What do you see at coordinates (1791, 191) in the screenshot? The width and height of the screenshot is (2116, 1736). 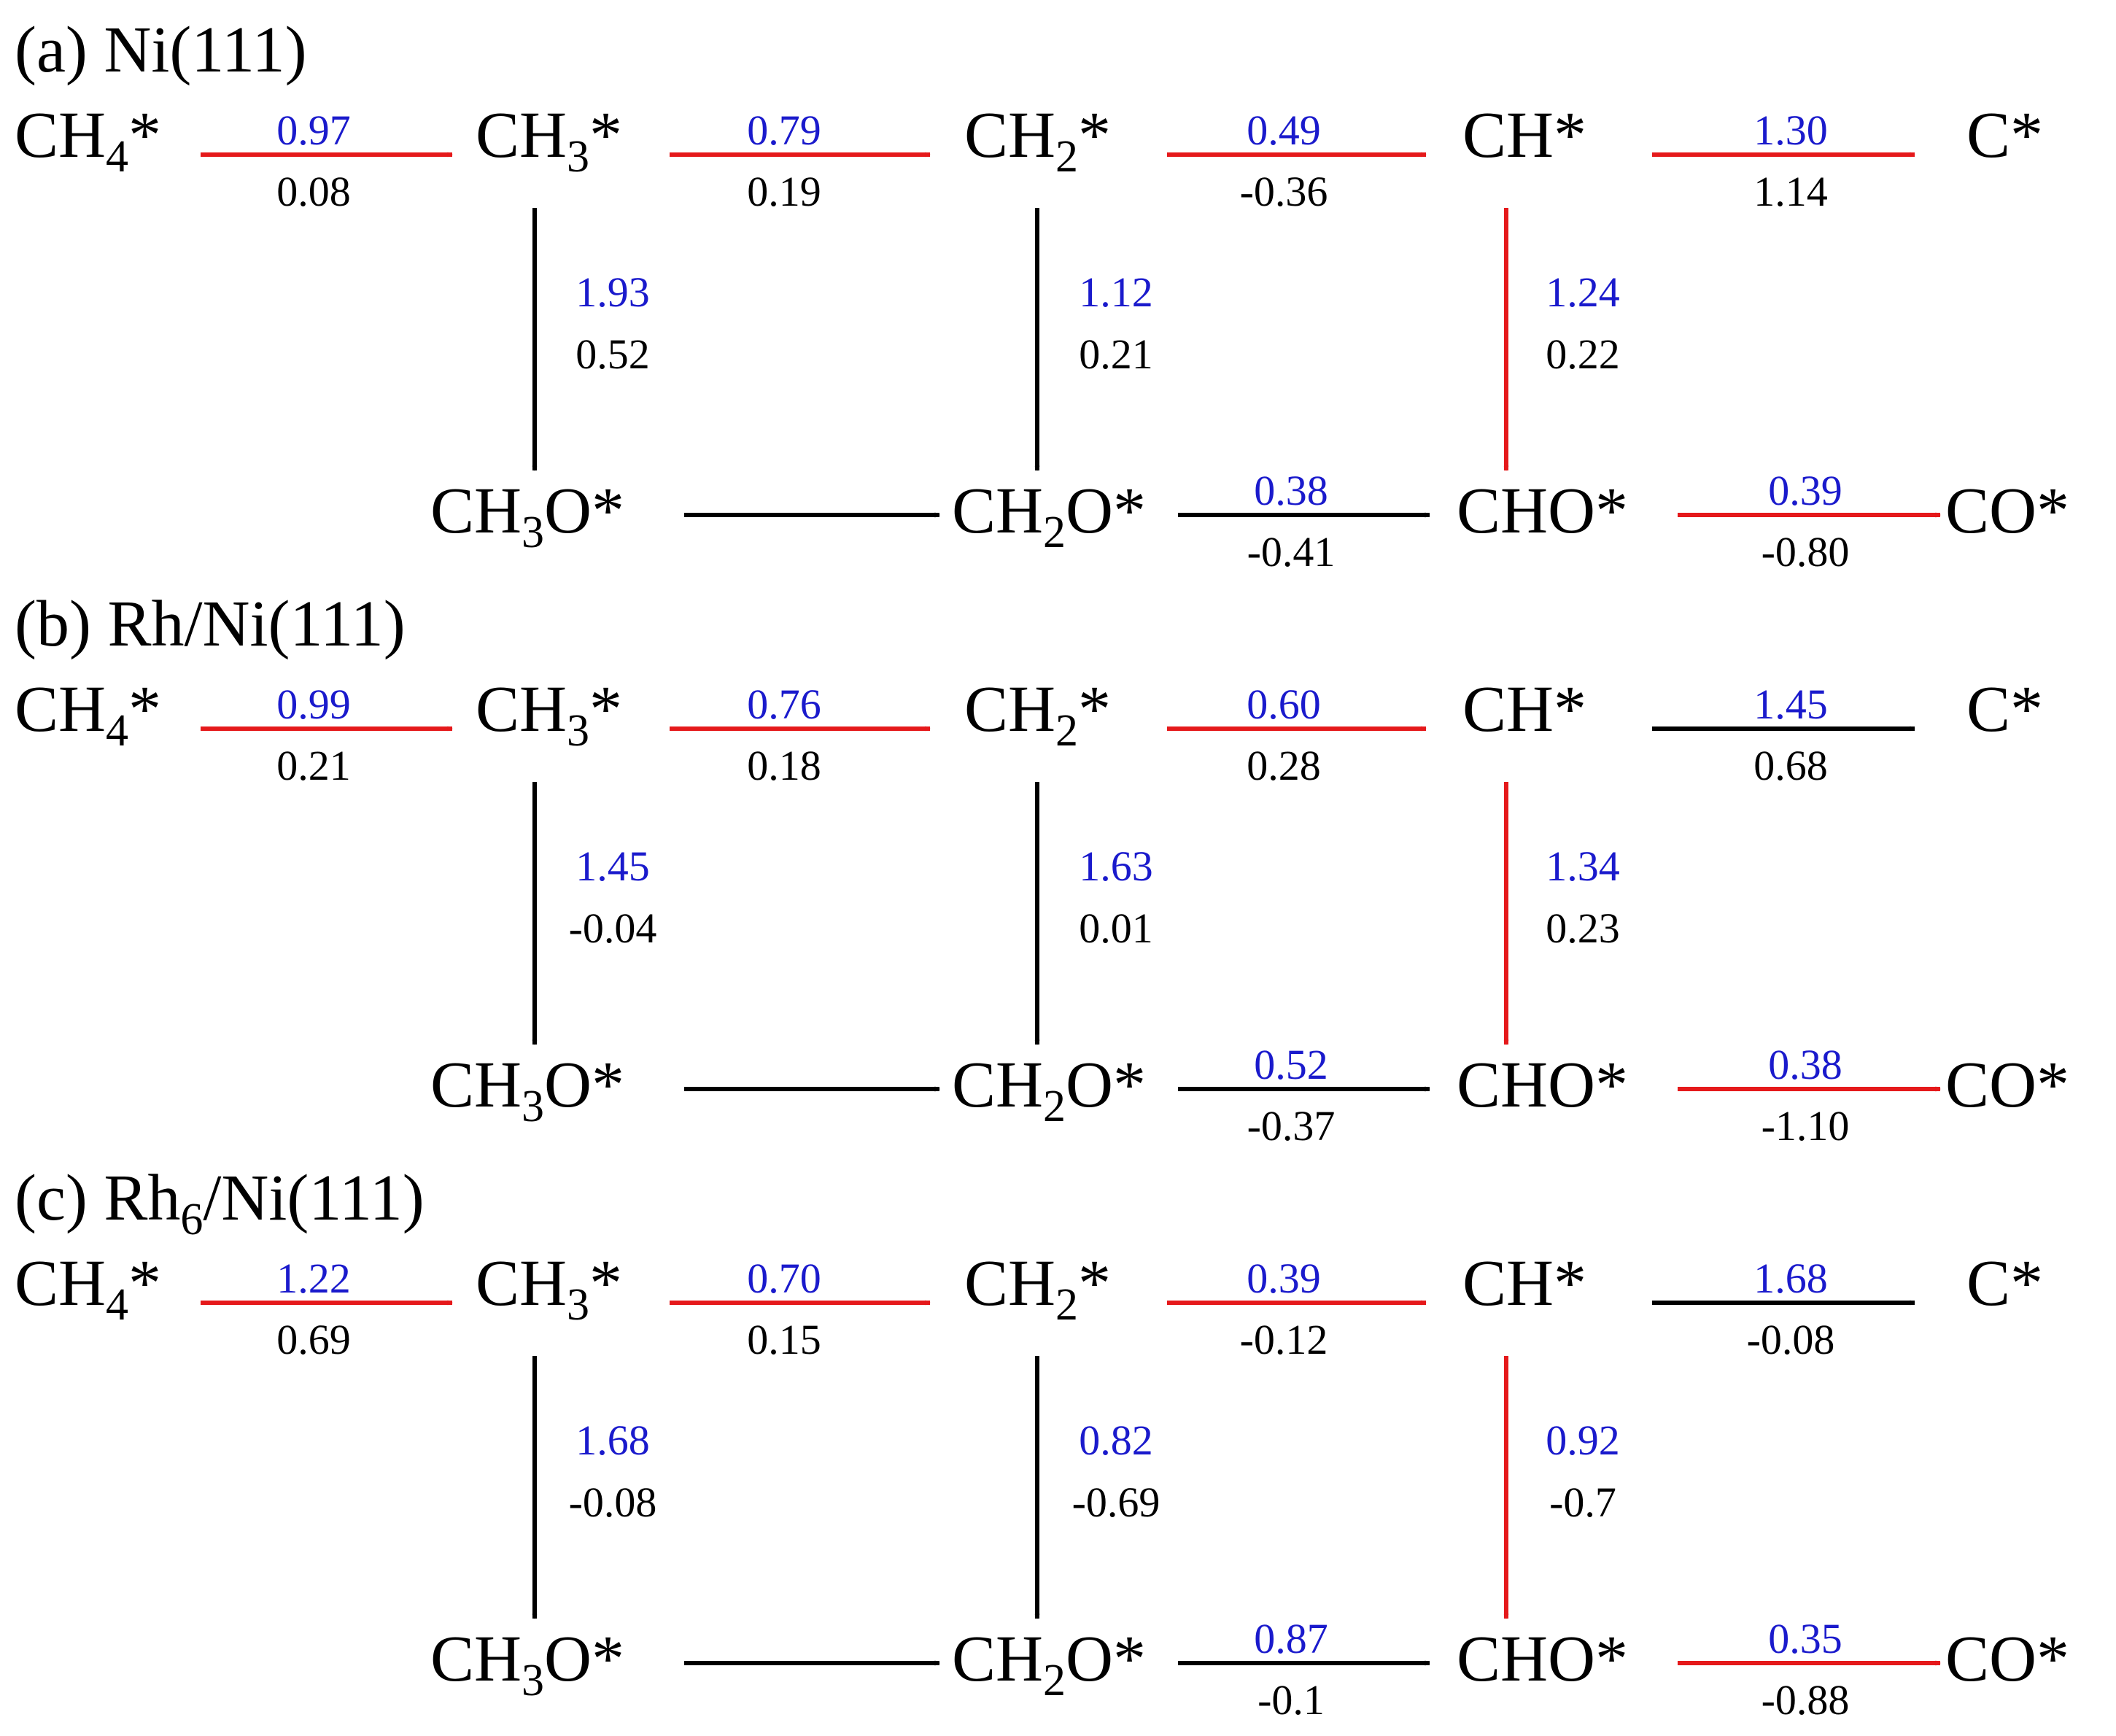 I see `reaction-energy-label: 1.14` at bounding box center [1791, 191].